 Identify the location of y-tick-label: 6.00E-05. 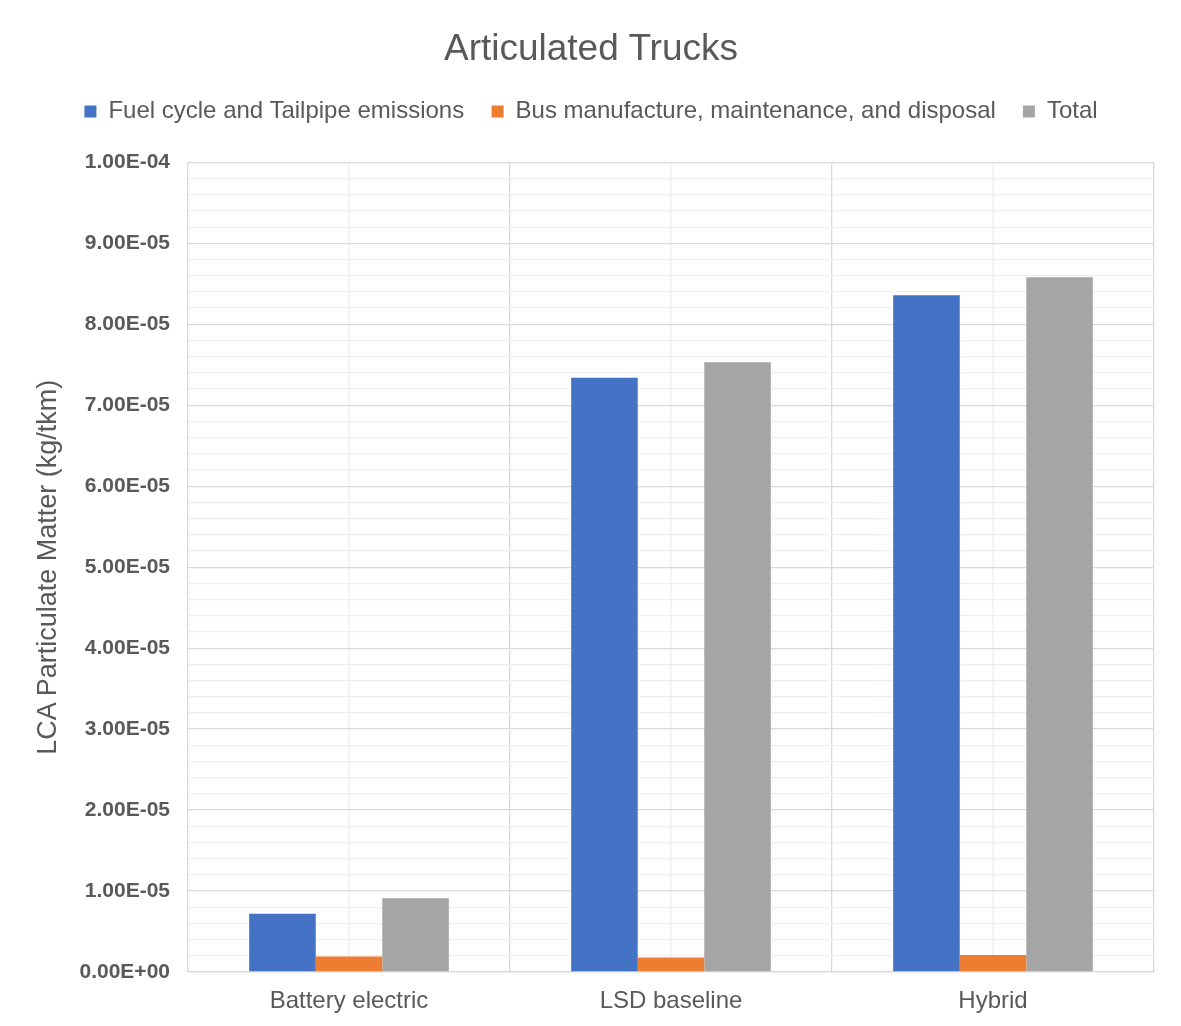
(127, 485).